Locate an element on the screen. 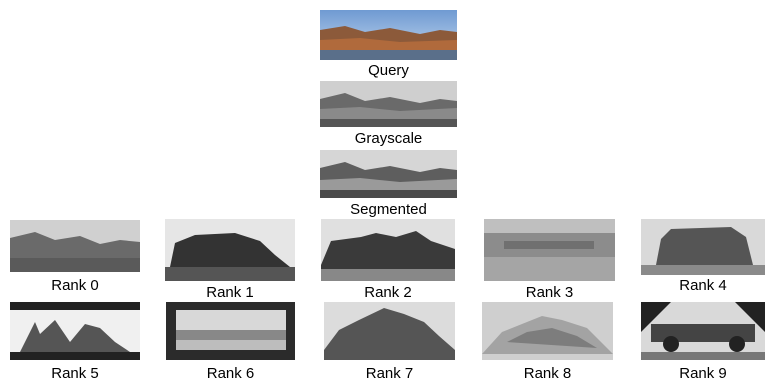 This screenshot has height=382, width=767. rank-1-label: Rank 1 is located at coordinates (230, 292).